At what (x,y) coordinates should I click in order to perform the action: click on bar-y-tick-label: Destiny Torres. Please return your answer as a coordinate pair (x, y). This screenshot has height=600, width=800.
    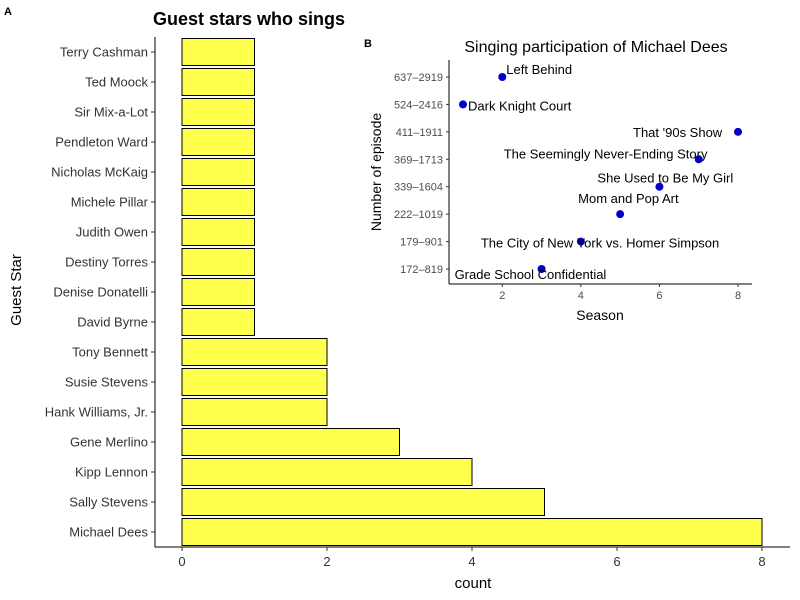
    Looking at the image, I should click on (106, 262).